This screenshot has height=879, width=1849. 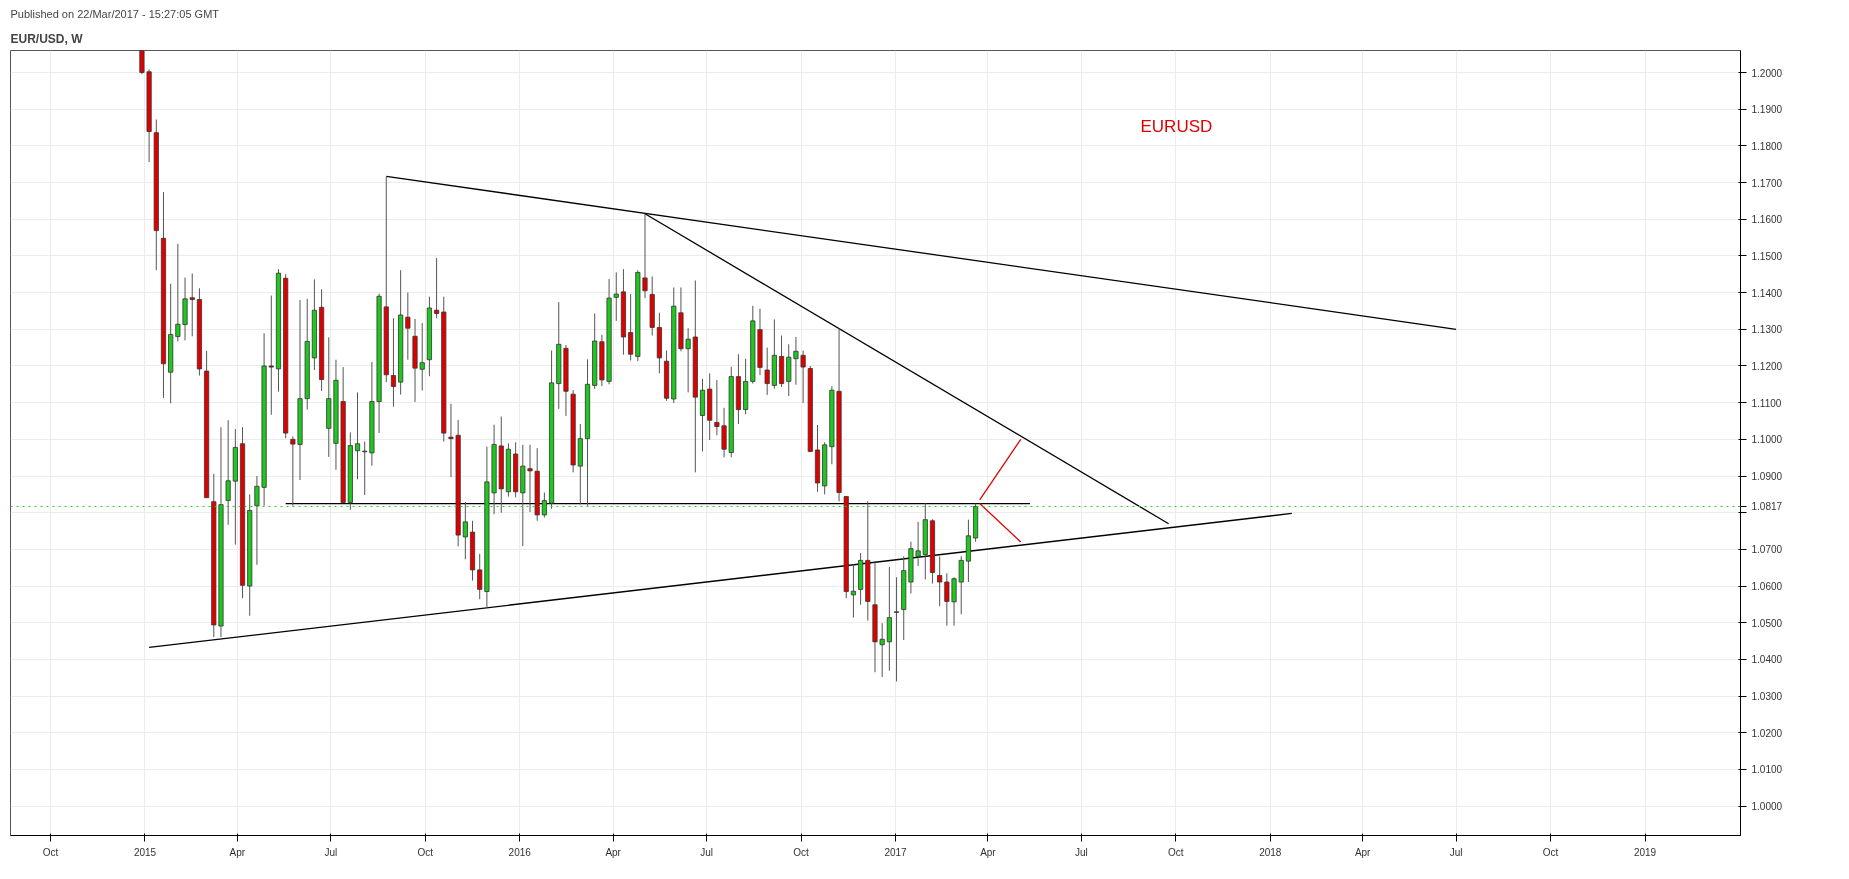 What do you see at coordinates (1767, 507) in the screenshot?
I see `ref-line-label: 1.0817` at bounding box center [1767, 507].